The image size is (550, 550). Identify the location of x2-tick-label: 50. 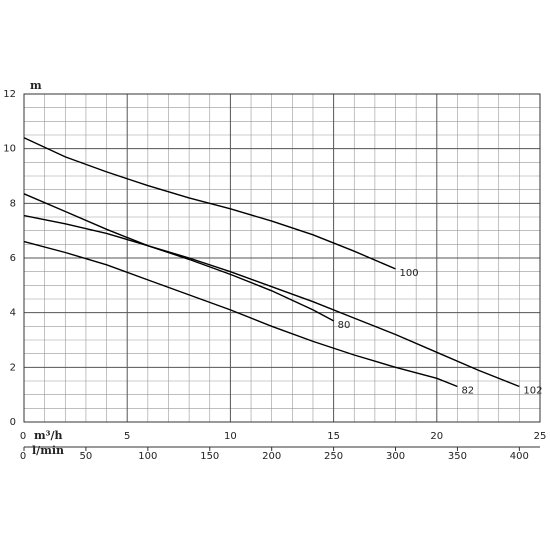
(86, 456).